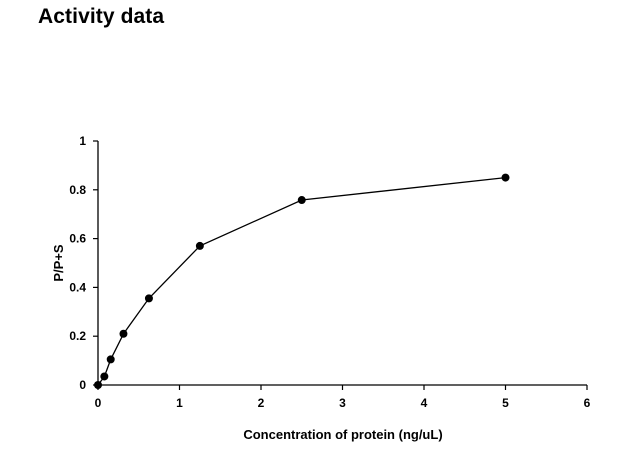 Image resolution: width=637 pixels, height=464 pixels. Describe the element at coordinates (101, 16) in the screenshot. I see `page-title: Activity data` at that location.